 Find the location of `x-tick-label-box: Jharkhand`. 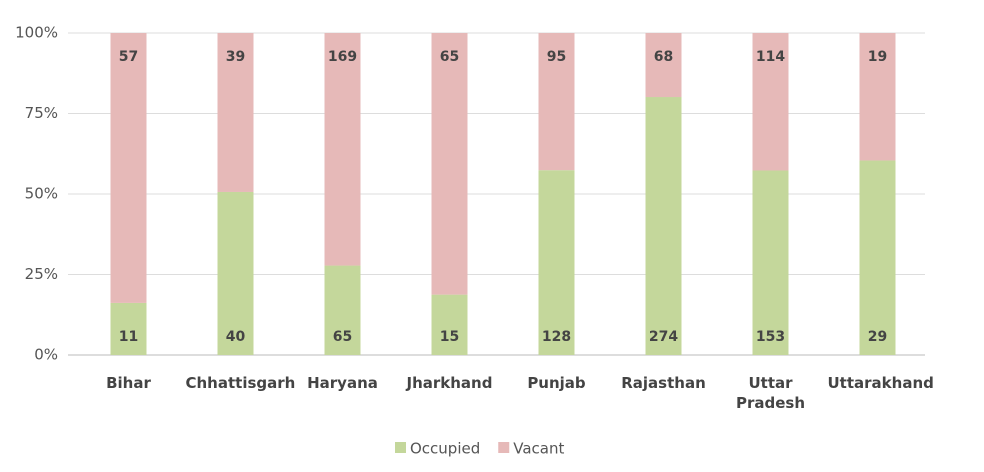

x-tick-label-box: Jharkhand is located at coordinates (450, 383).